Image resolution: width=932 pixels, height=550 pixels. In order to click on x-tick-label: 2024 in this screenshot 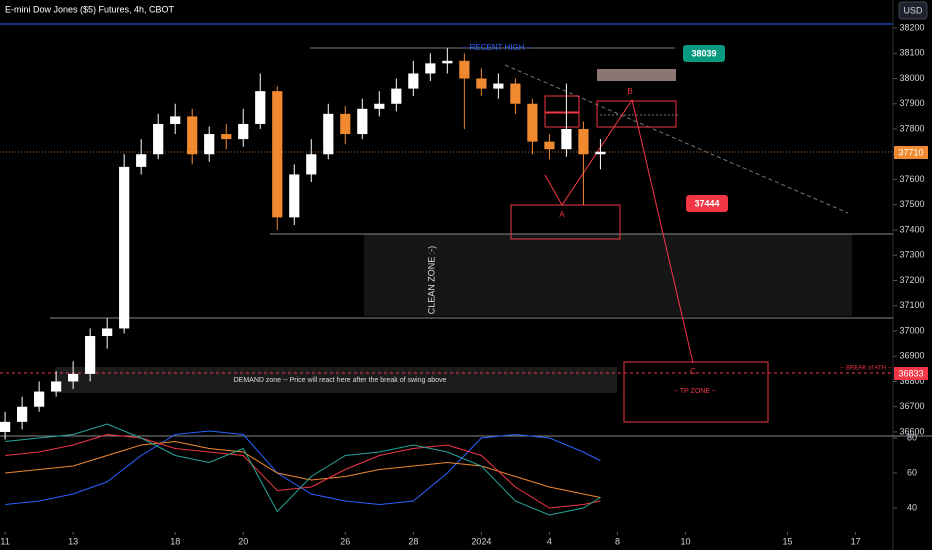, I will do `click(481, 541)`.